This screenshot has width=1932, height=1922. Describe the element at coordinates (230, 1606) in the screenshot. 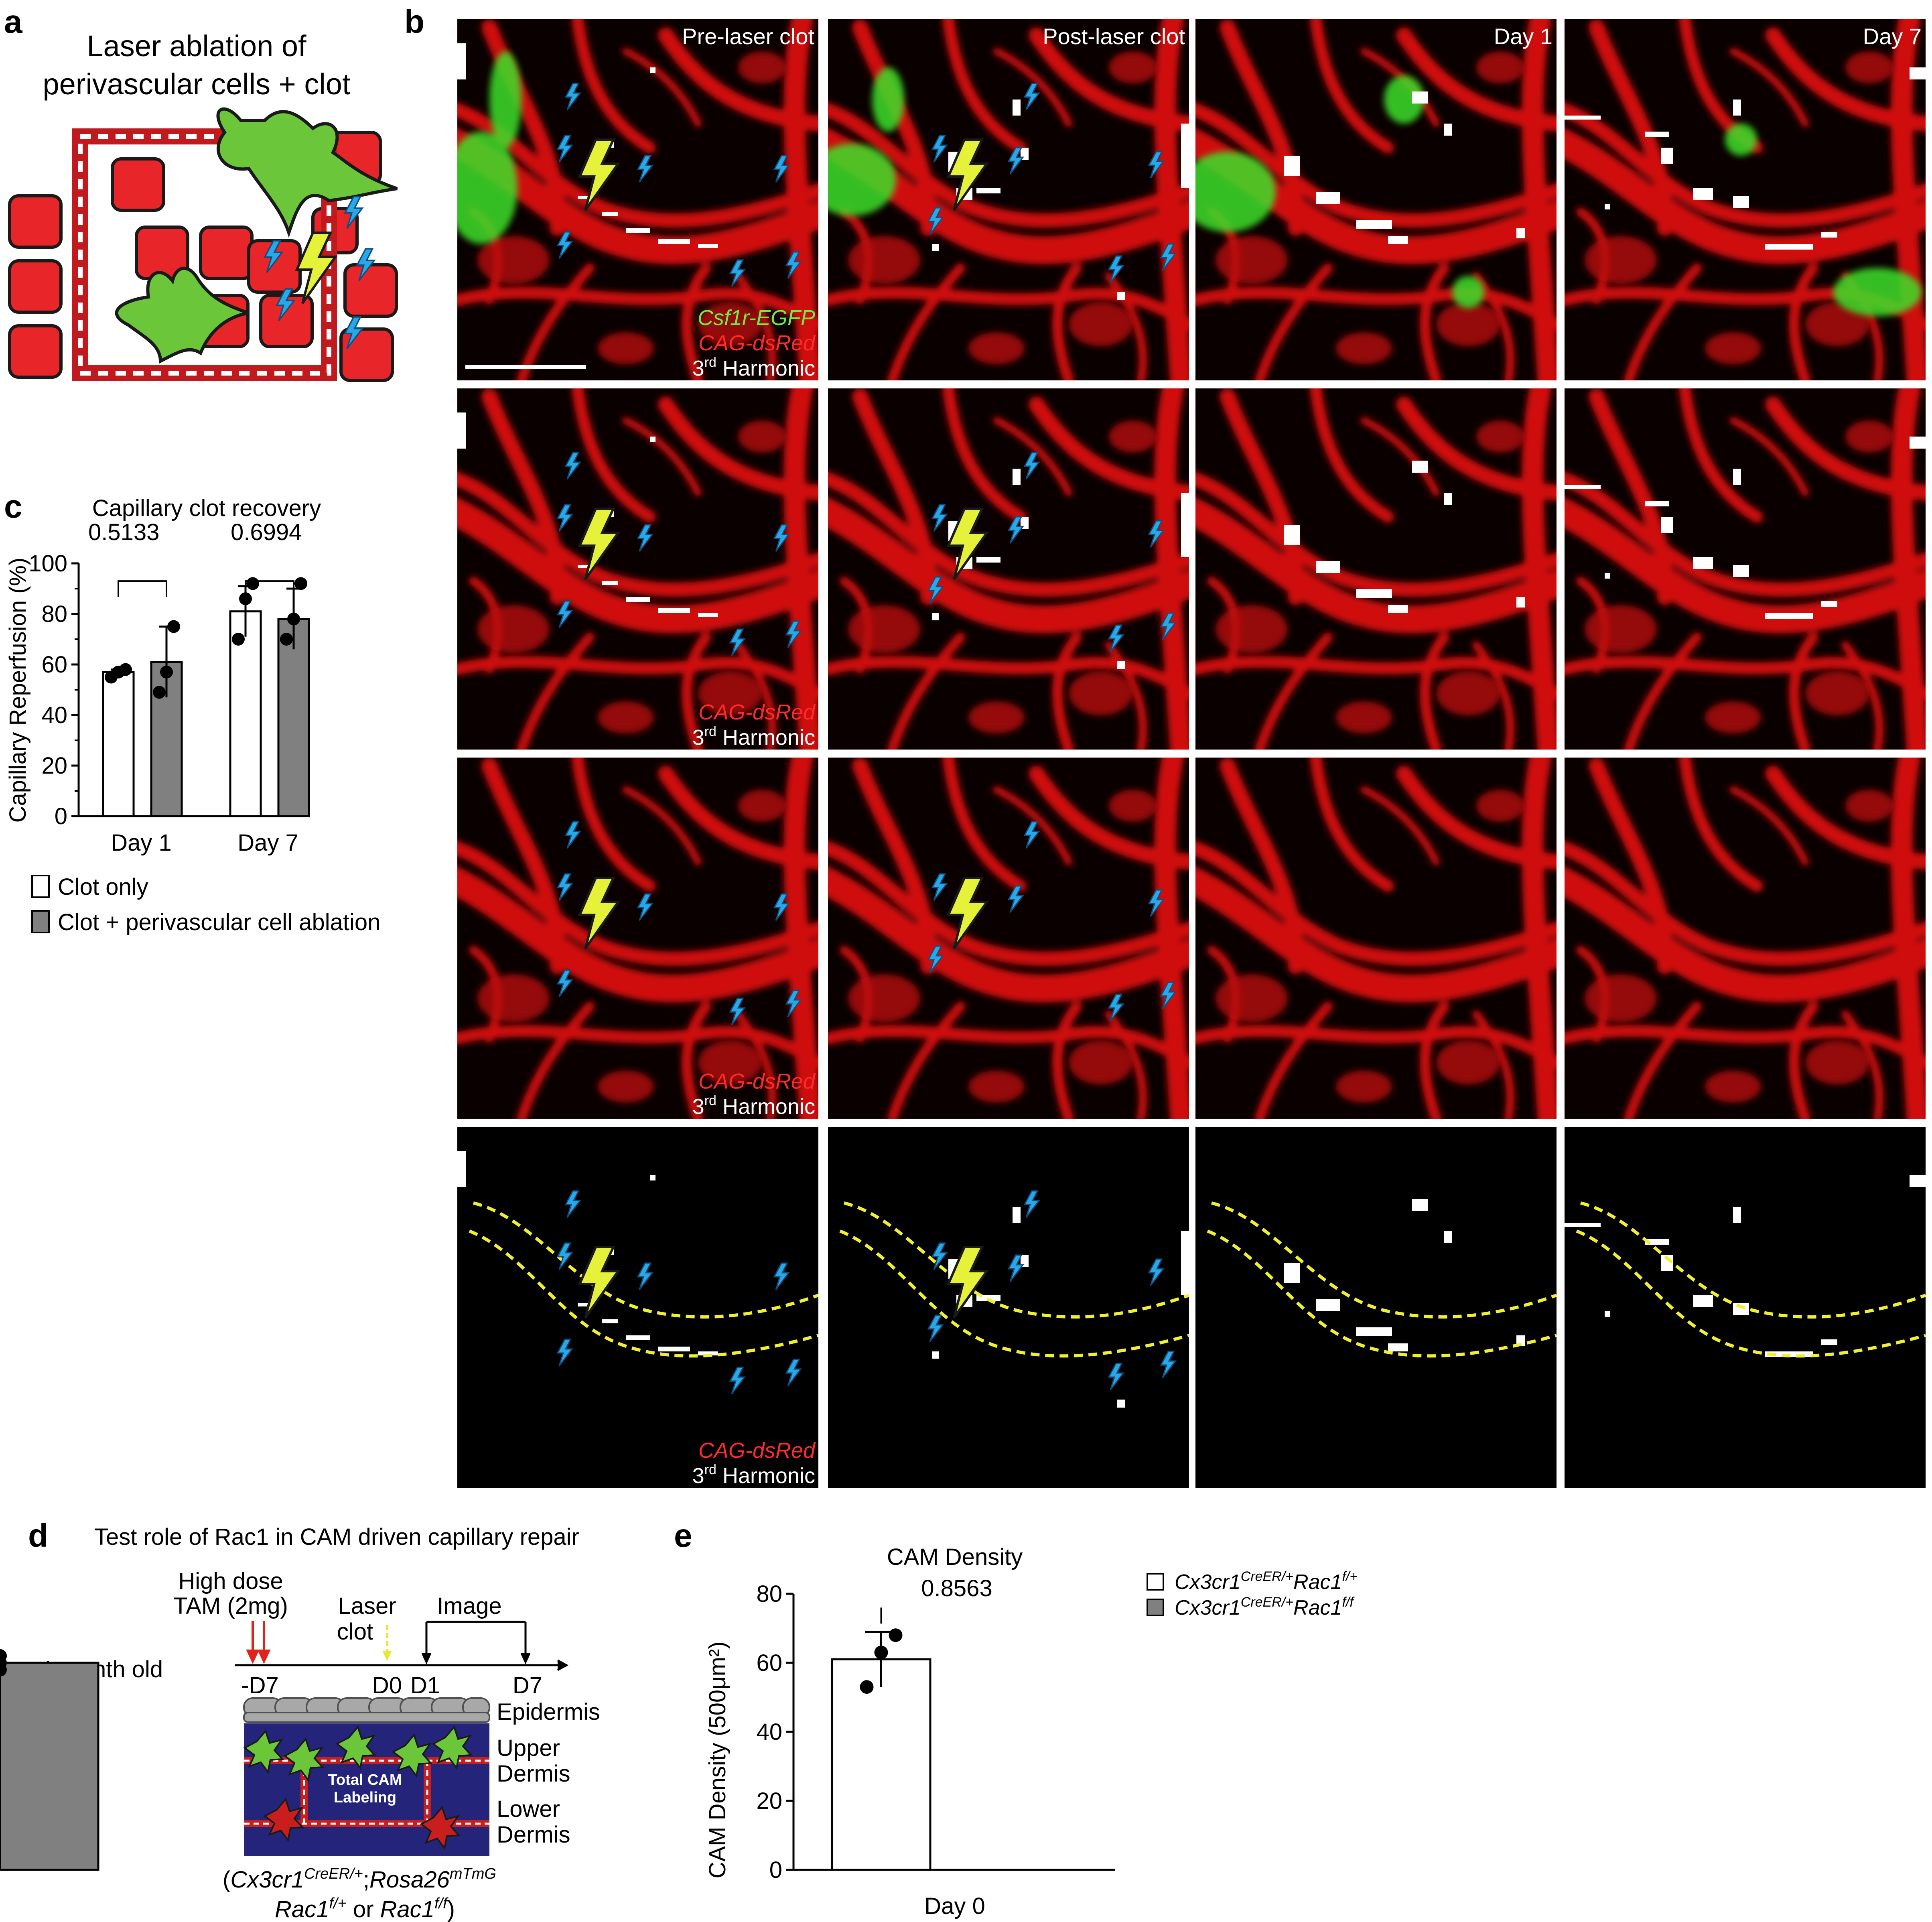

I see `tam-label-line2: TAM (2mg)` at that location.